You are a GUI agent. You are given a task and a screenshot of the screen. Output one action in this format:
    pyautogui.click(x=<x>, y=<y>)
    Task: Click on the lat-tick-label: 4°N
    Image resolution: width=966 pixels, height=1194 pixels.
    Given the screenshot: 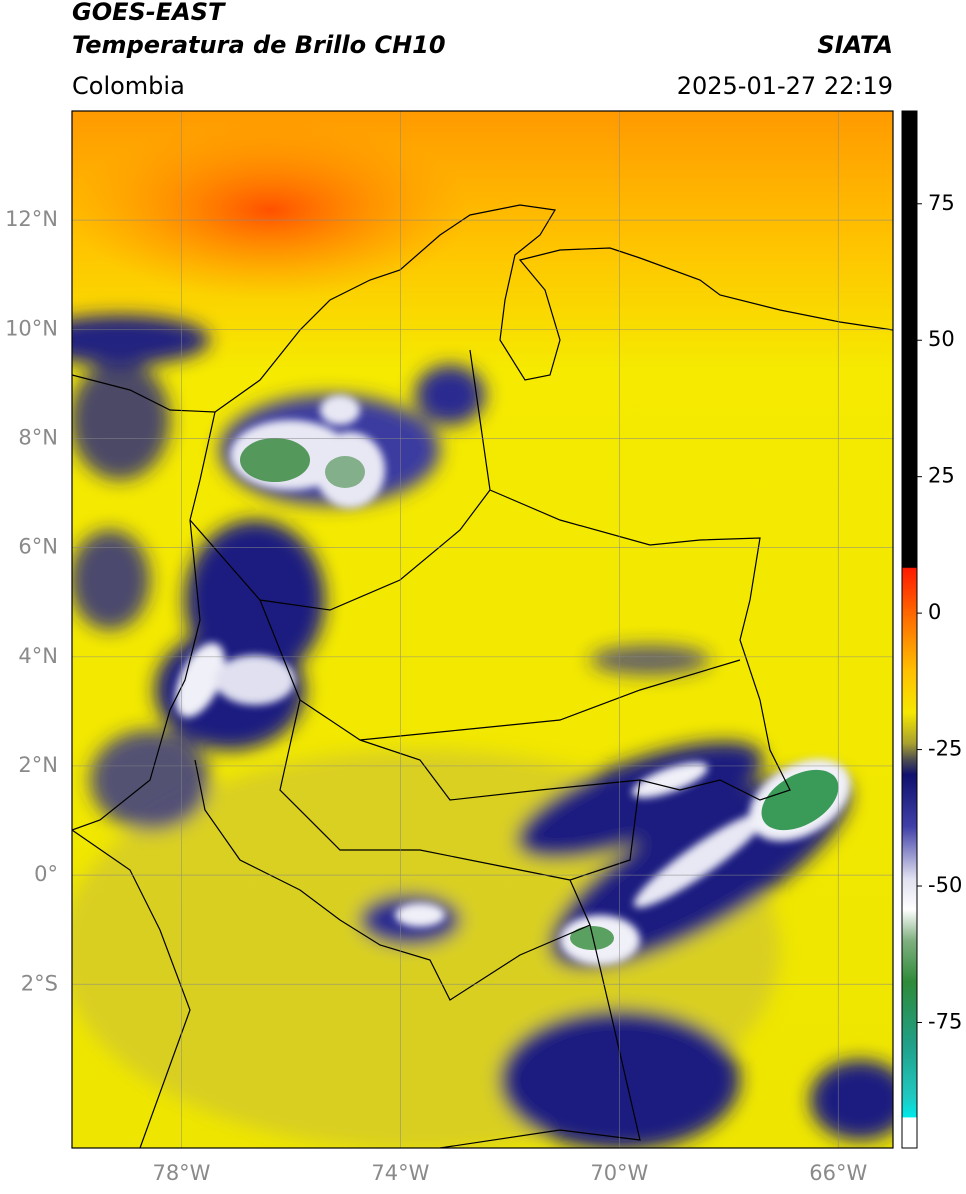 What is the action you would take?
    pyautogui.click(x=38, y=656)
    